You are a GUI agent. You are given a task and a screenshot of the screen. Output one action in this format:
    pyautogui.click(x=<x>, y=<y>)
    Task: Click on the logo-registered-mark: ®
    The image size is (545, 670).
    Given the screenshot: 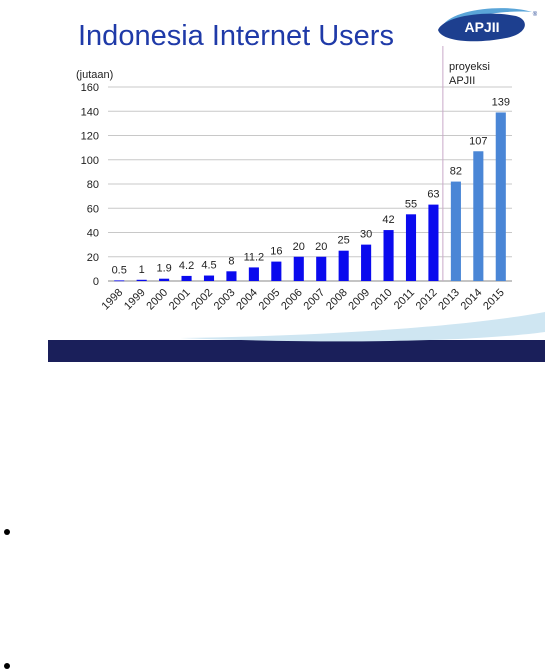 What is the action you would take?
    pyautogui.click(x=535, y=14)
    